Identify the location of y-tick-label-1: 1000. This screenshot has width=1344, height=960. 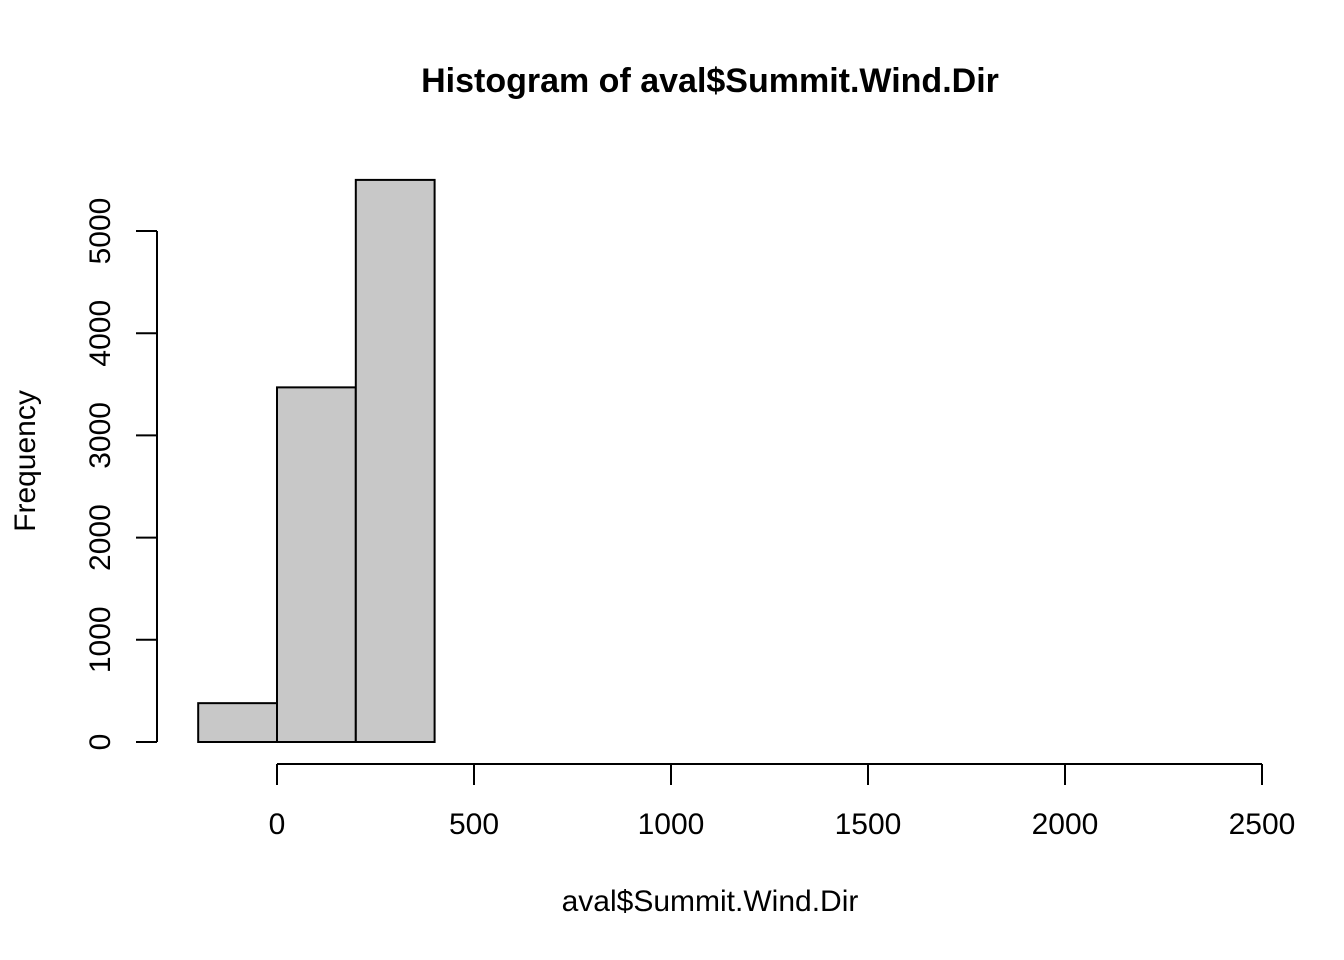
(100, 639).